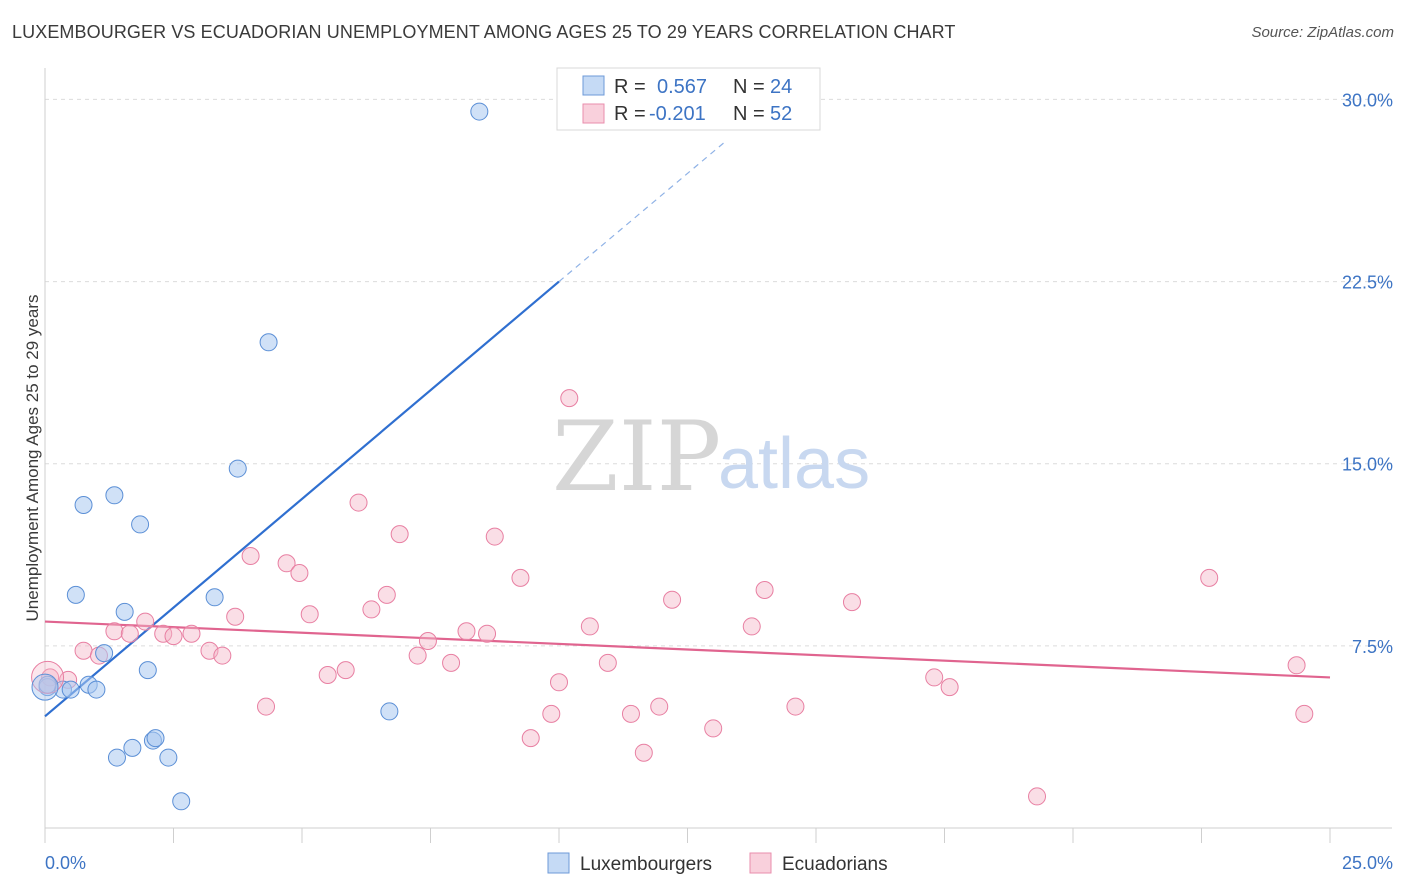  I want to click on bottom-legend: Luxembourgers Ecuadorians, so click(717, 863).